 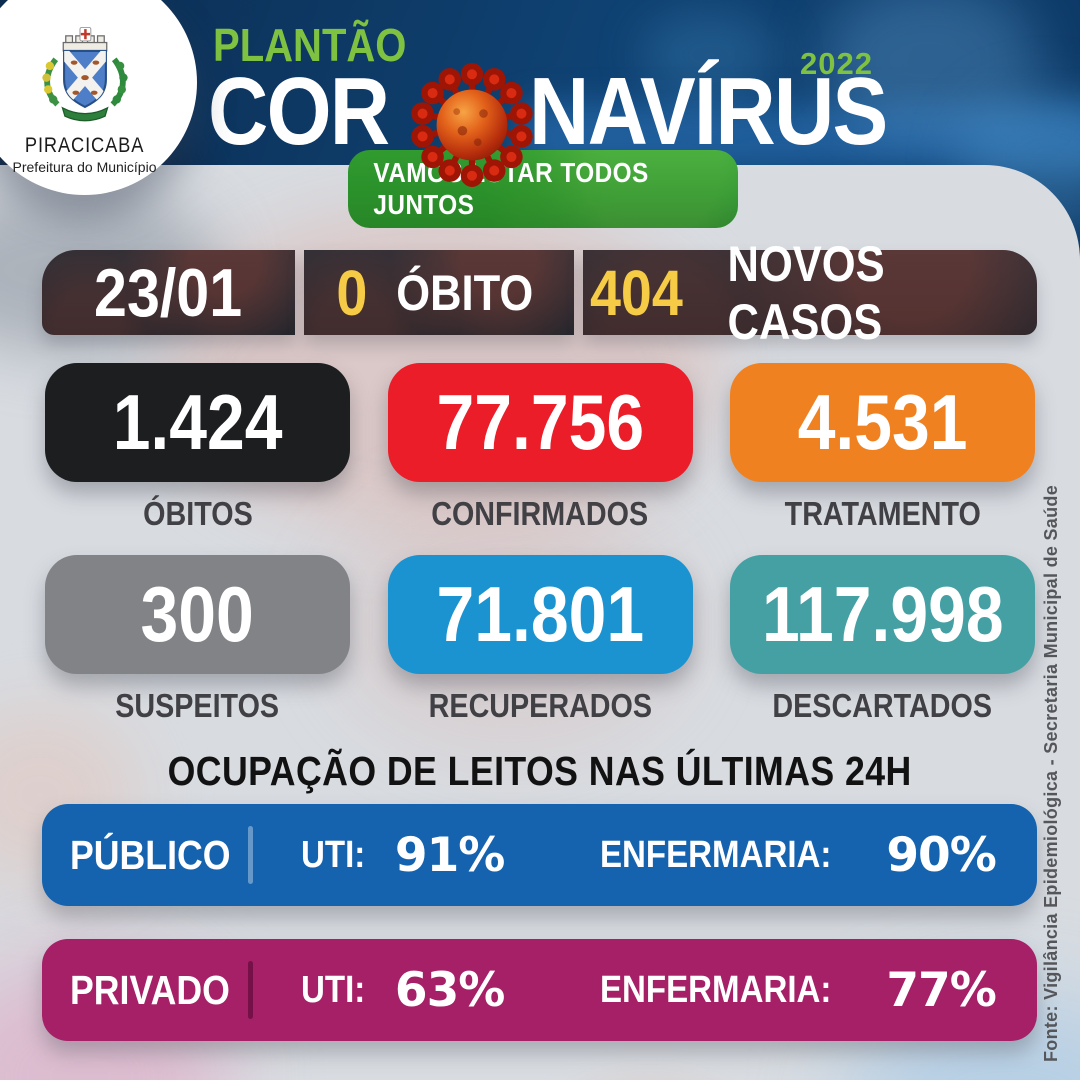 I want to click on stat-card: 1.424, so click(x=197, y=422).